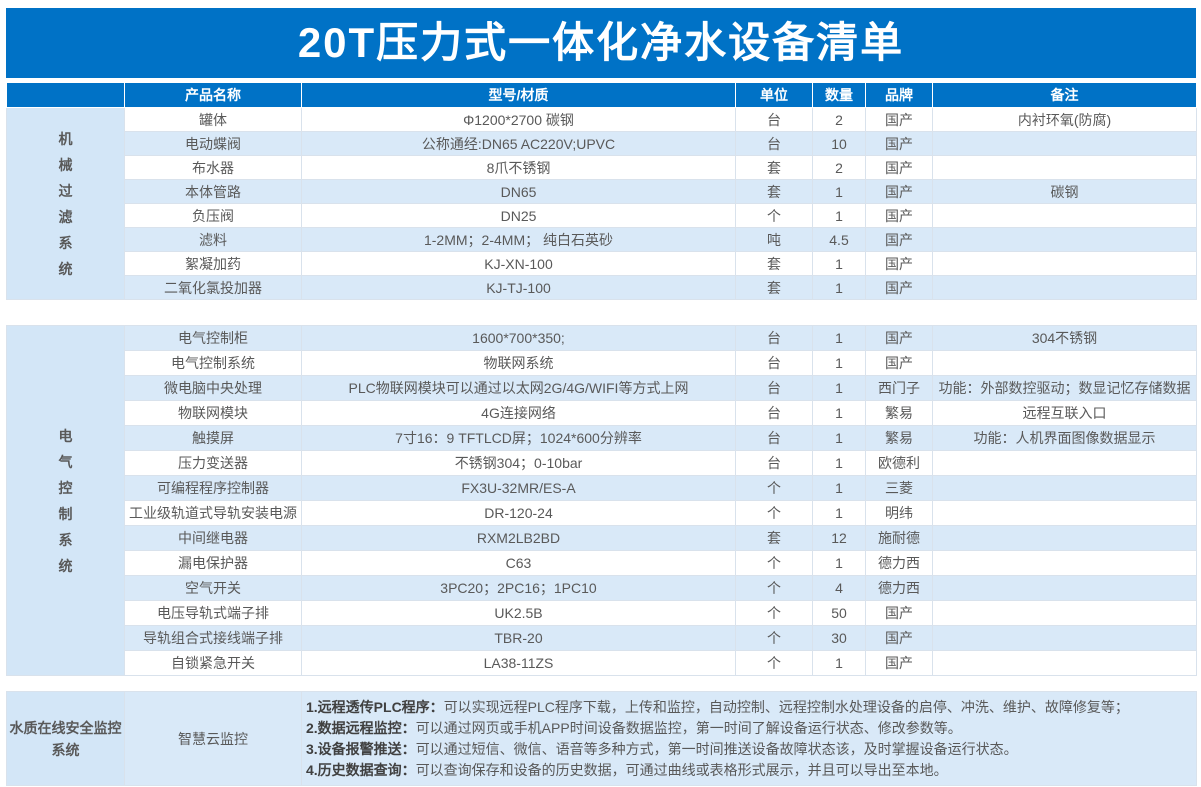  I want to click on page-title: 20T压力式一体化净水设备清单, so click(601, 43).